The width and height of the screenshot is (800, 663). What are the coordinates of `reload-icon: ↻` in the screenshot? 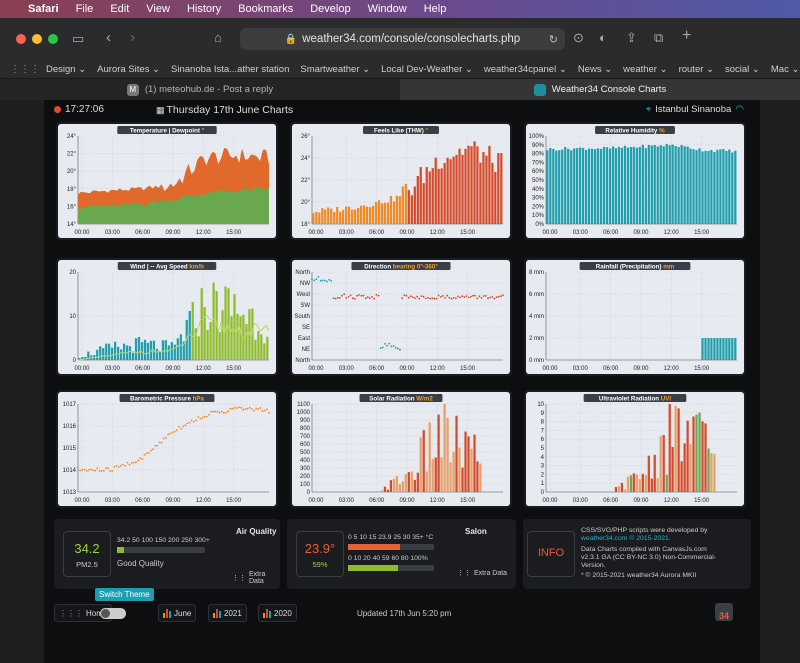 It's located at (553, 39).